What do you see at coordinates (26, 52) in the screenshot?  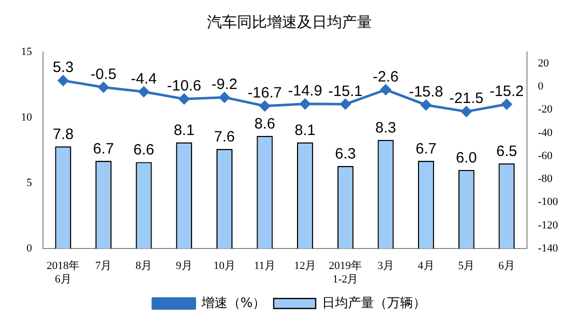 I see `y-tick-label: 15` at bounding box center [26, 52].